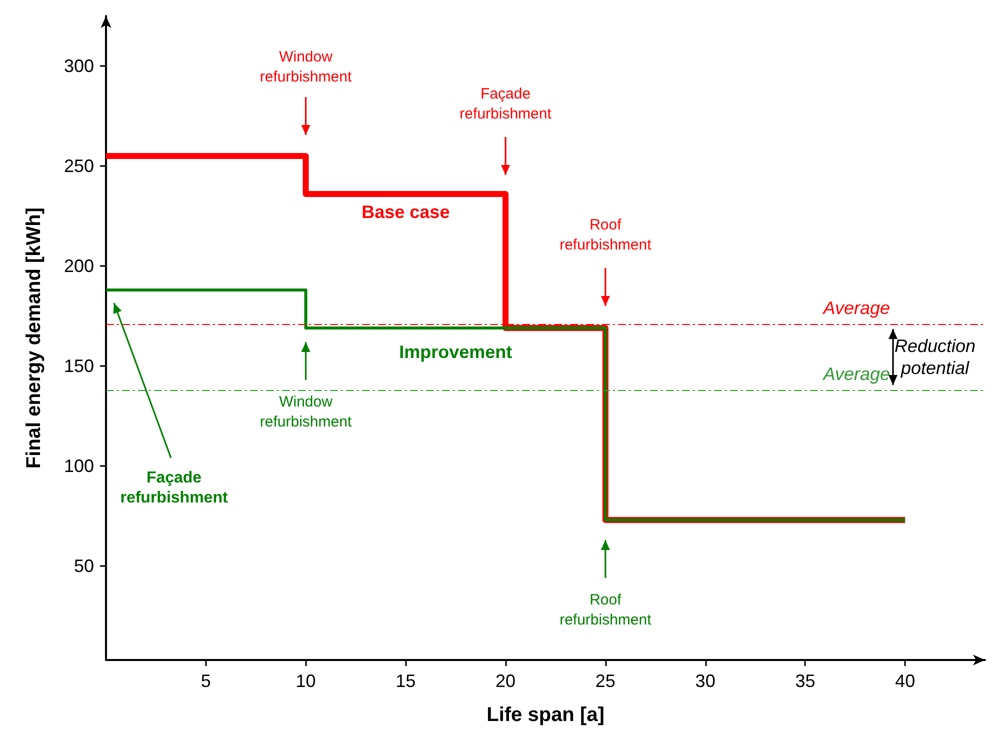 This screenshot has width=1000, height=740. Describe the element at coordinates (79, 66) in the screenshot. I see `y-tick-label: 300` at that location.